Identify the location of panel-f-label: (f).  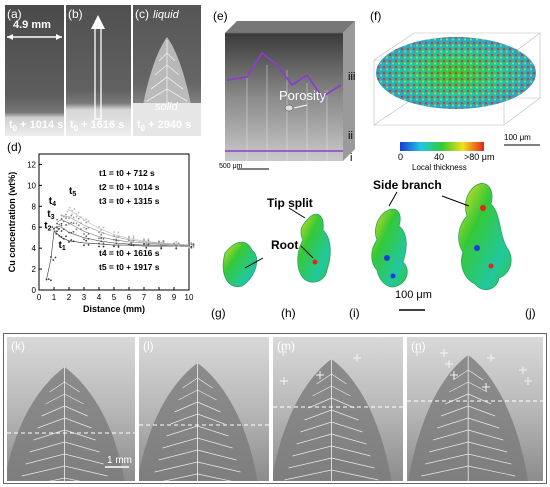
(376, 16).